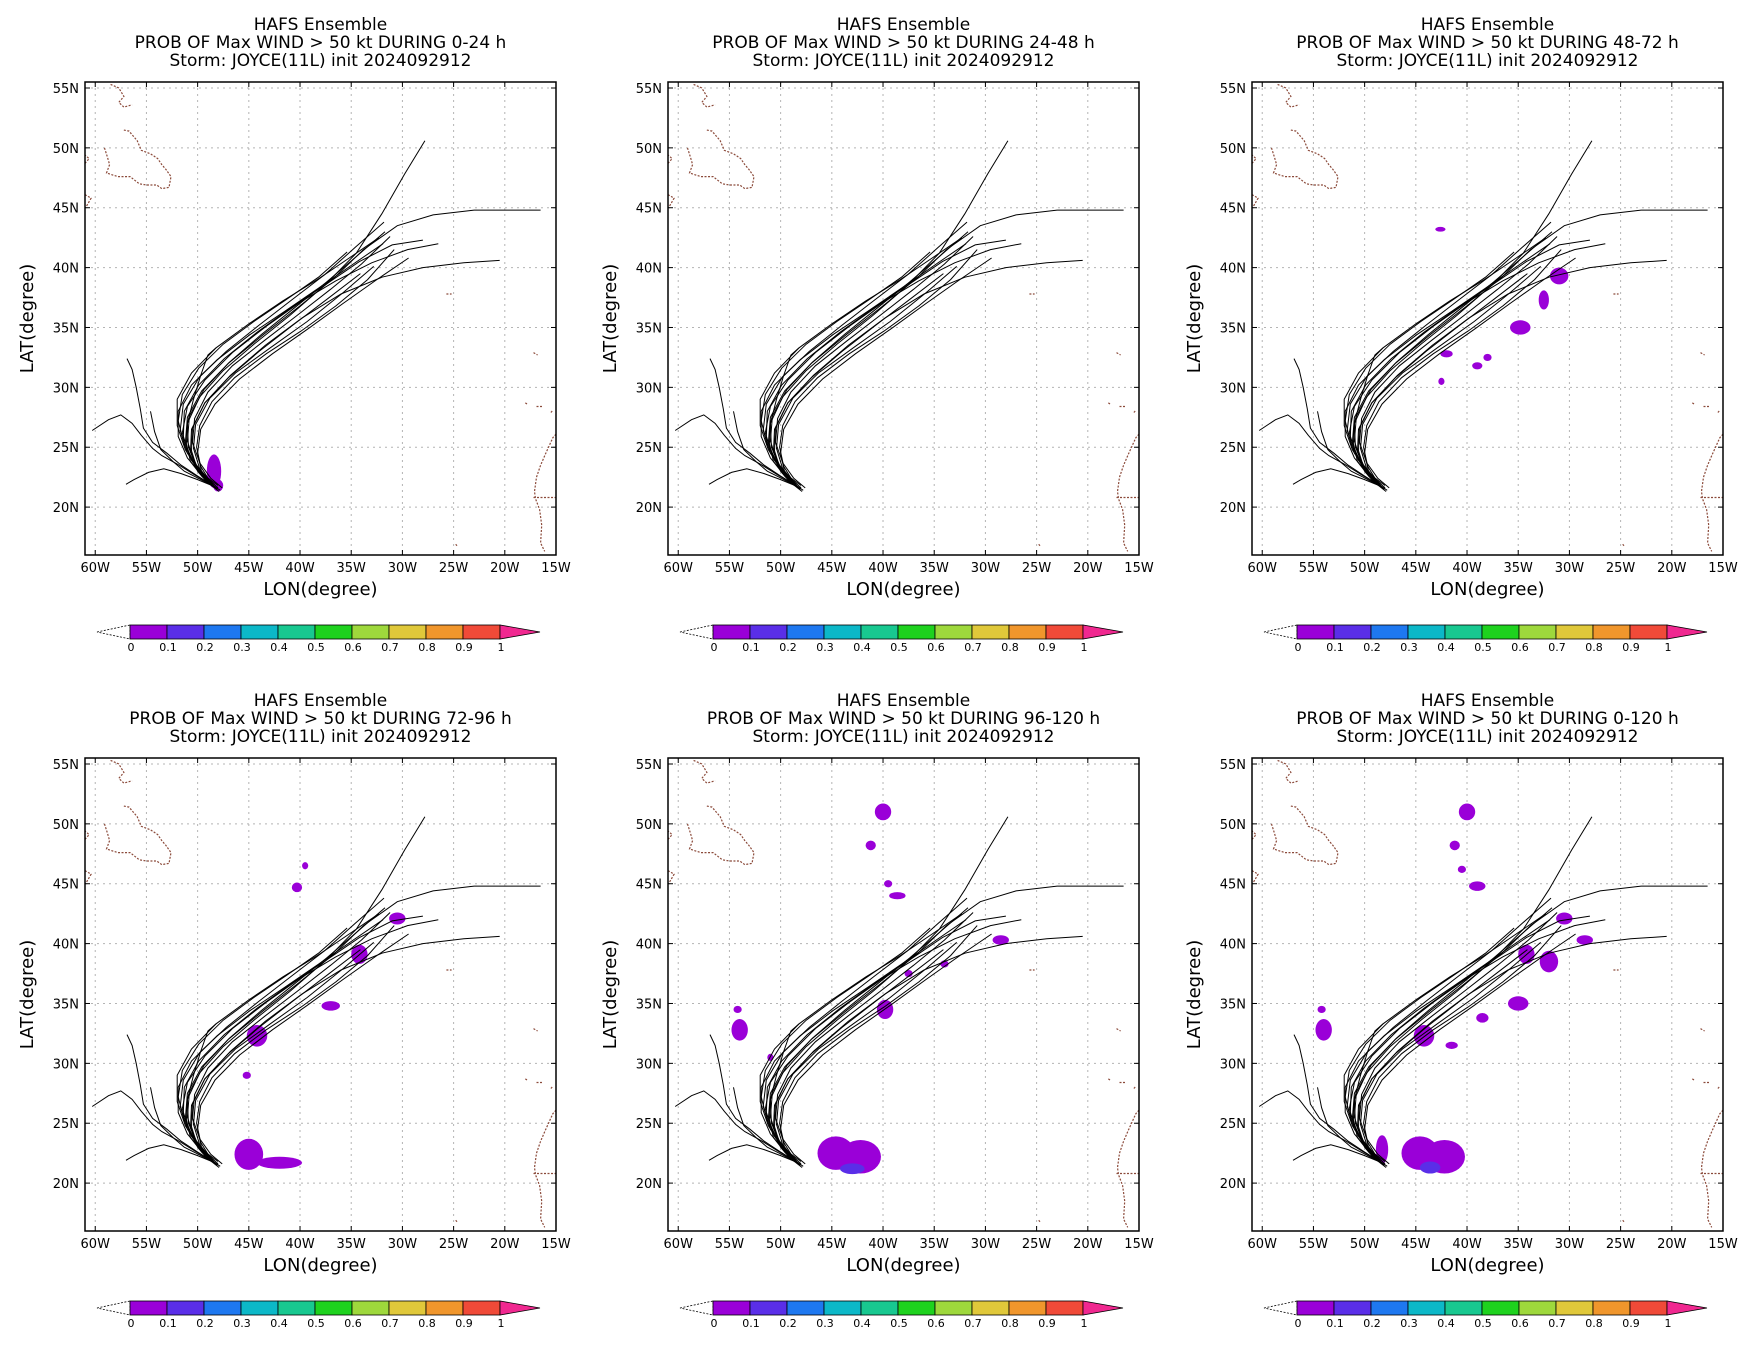 This screenshot has width=1752, height=1352. Describe the element at coordinates (168, 1323) in the screenshot. I see `colorbar-label: 0.1` at that location.